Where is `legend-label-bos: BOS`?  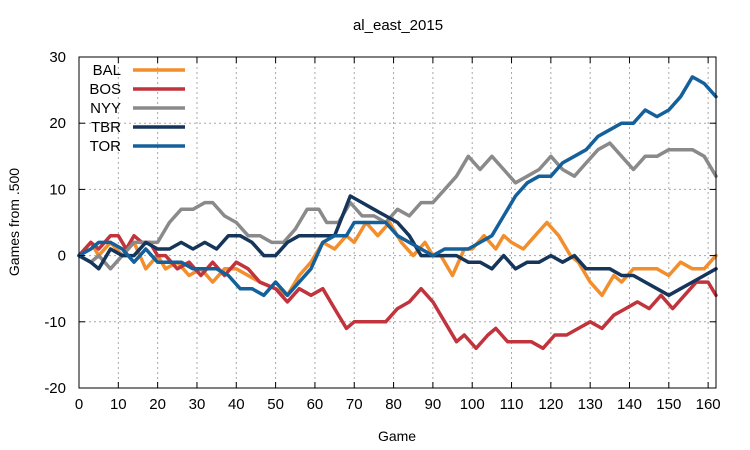 legend-label-bos: BOS is located at coordinates (105, 89).